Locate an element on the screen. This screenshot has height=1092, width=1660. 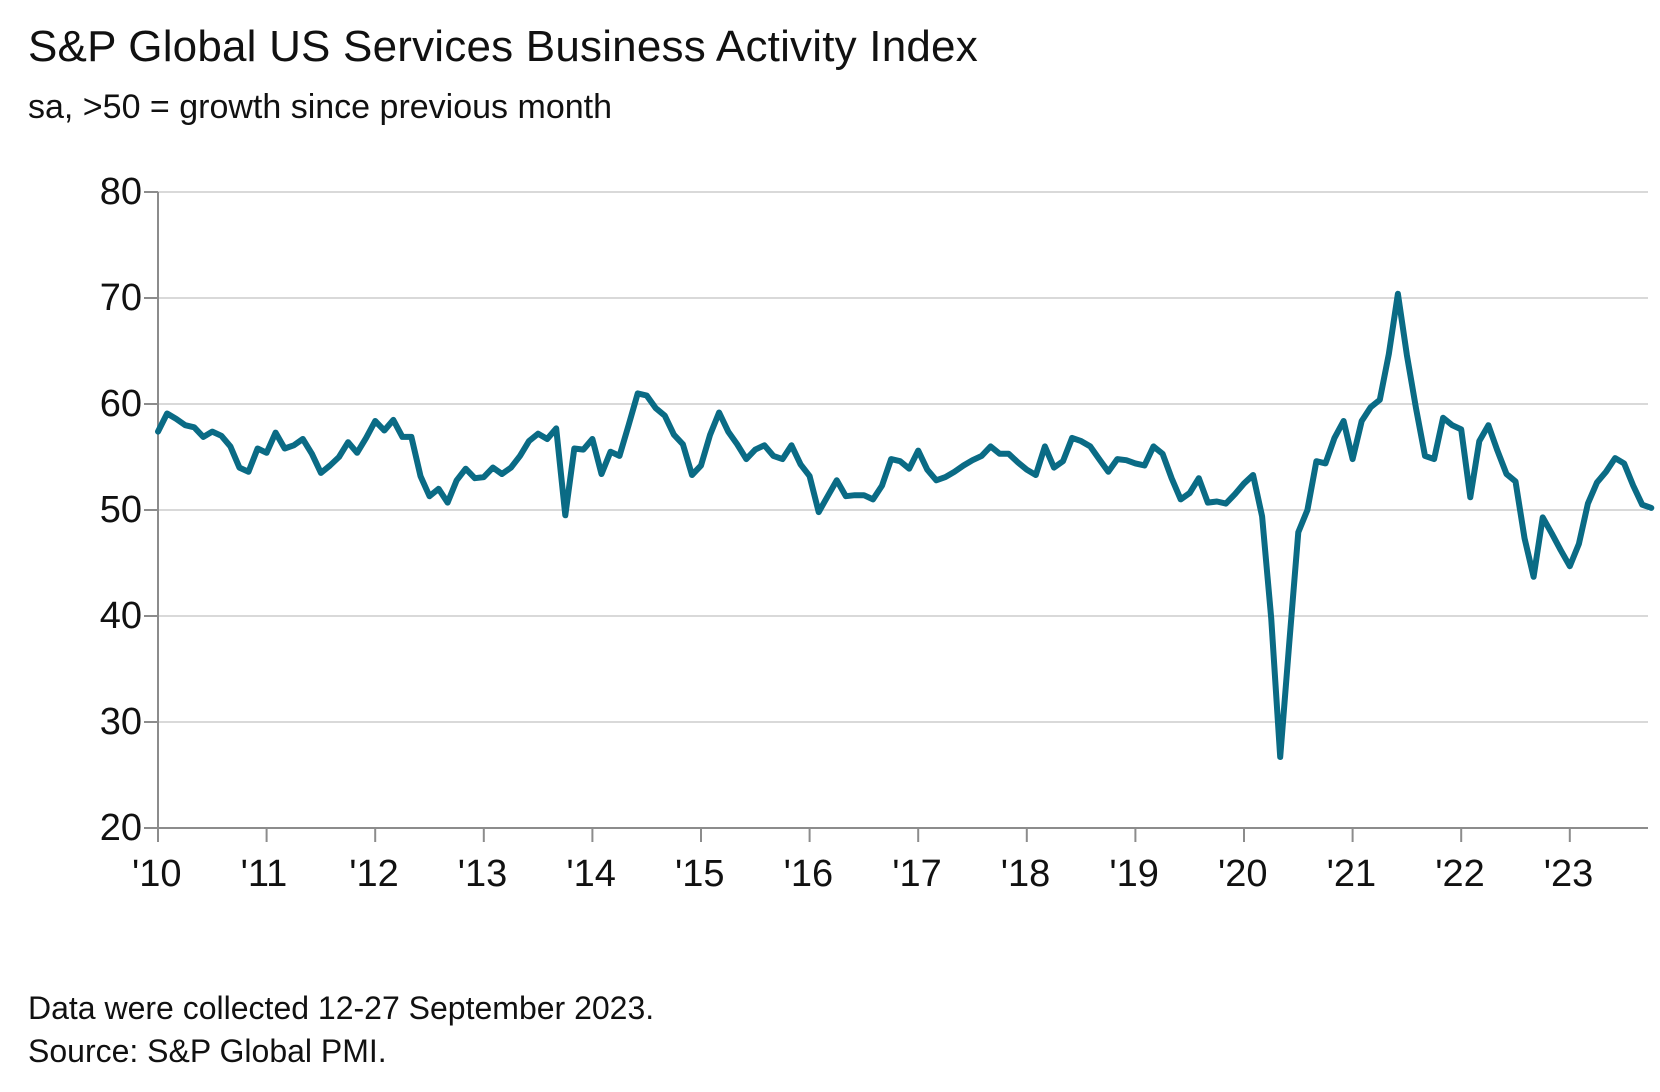
x-tick-label: '22 is located at coordinates (1460, 874).